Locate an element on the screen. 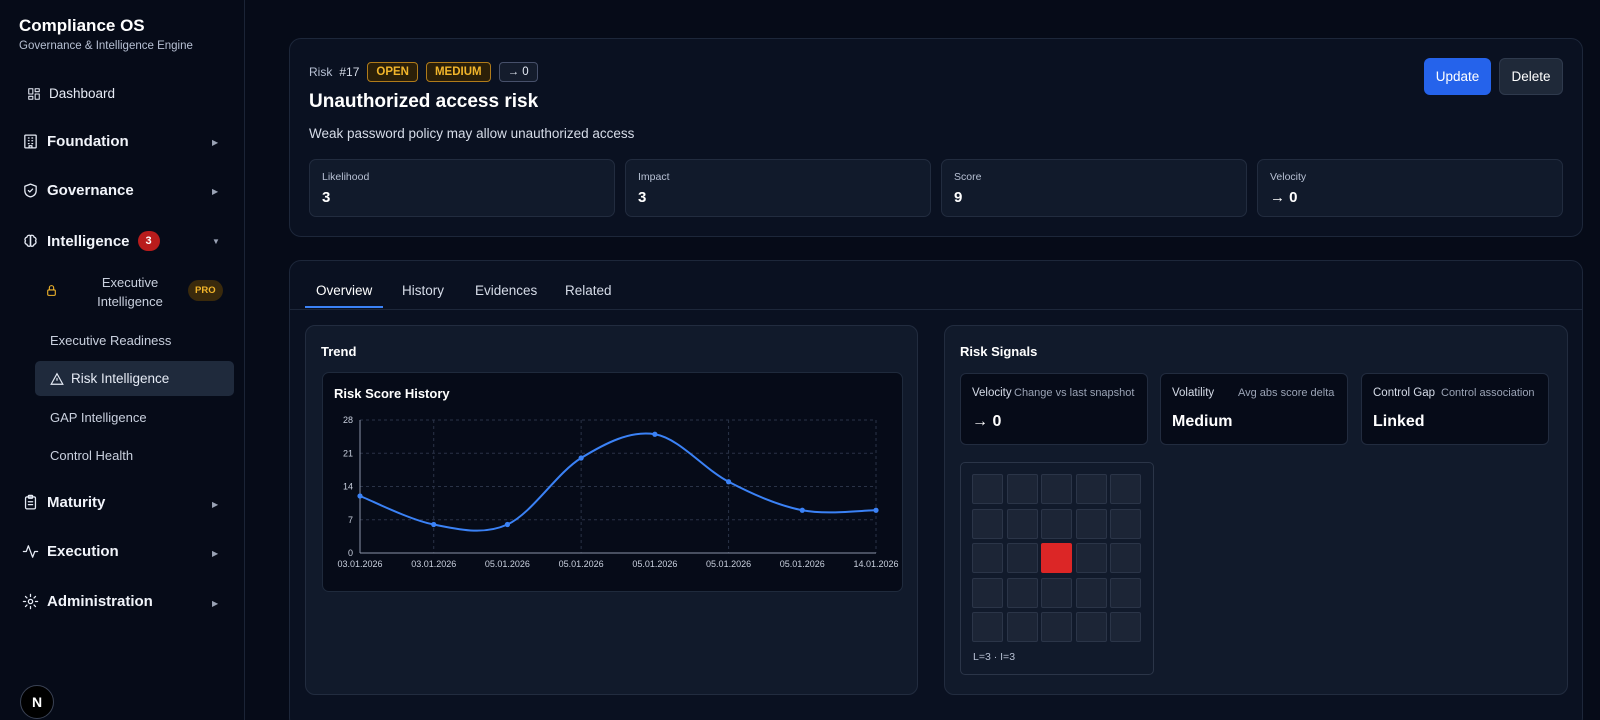 This screenshot has width=1600, height=720. y-tick-label: 14 is located at coordinates (348, 487).